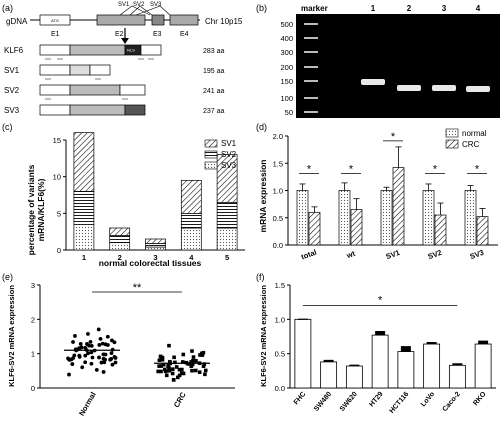 This screenshot has width=500, height=426. I want to click on chart-c-legend: SV1 SV2 SV3, so click(220, 154).